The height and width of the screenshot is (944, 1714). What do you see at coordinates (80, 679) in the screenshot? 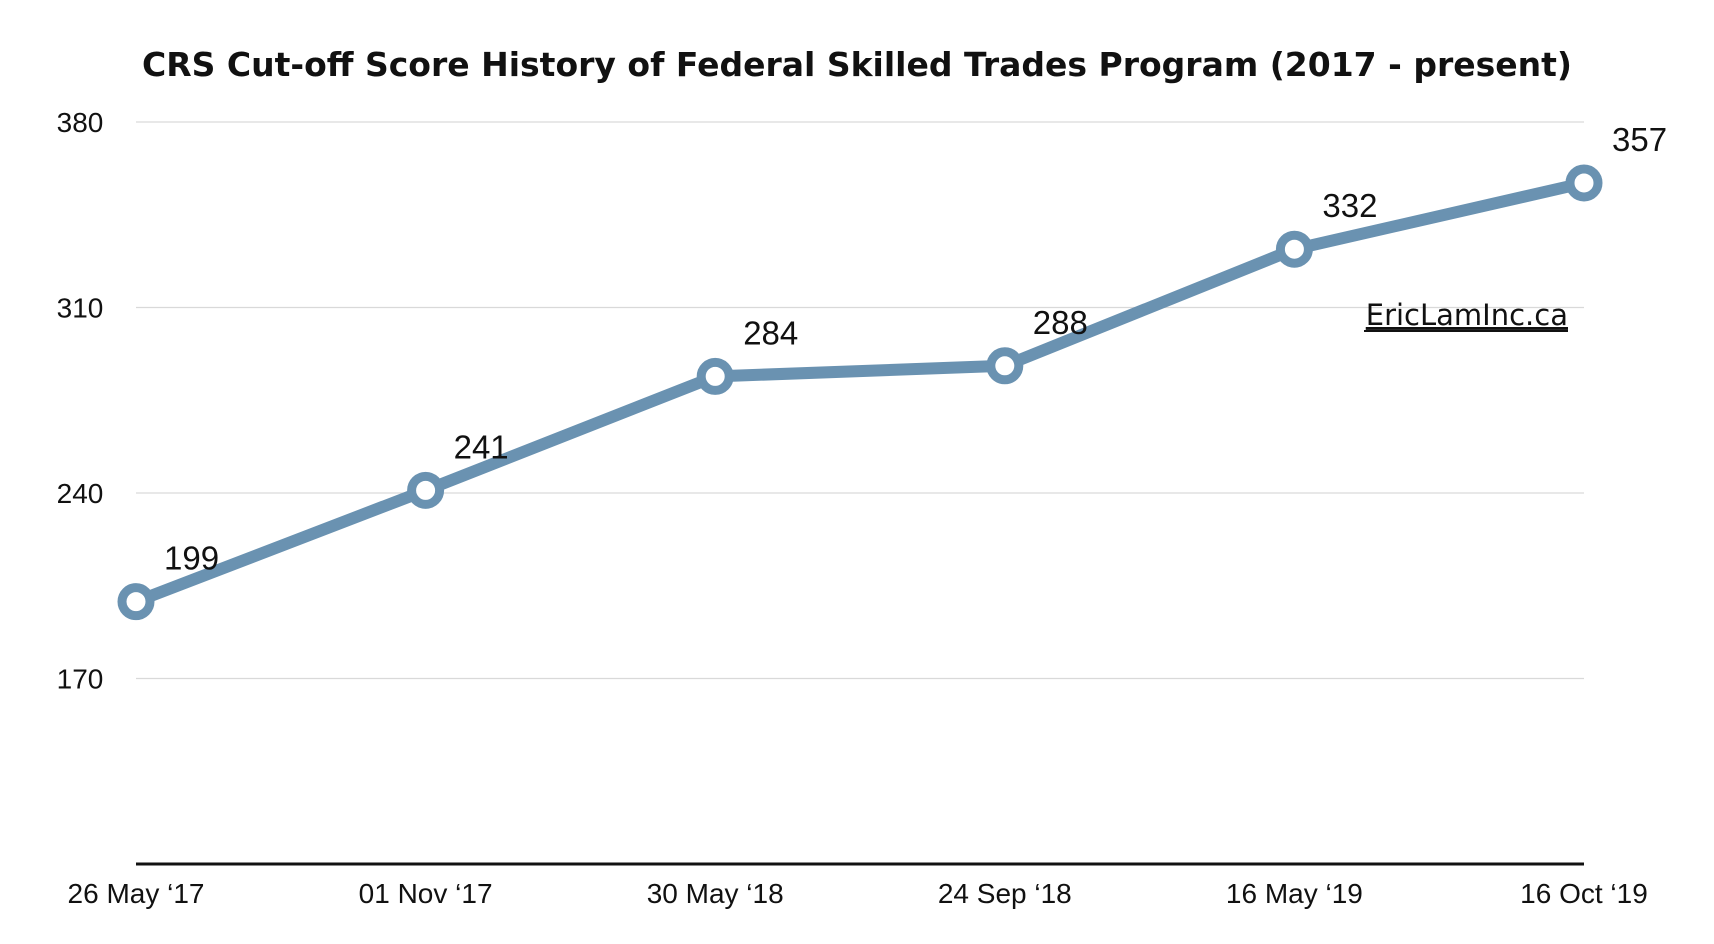
I see `y-tick-label: 170` at bounding box center [80, 679].